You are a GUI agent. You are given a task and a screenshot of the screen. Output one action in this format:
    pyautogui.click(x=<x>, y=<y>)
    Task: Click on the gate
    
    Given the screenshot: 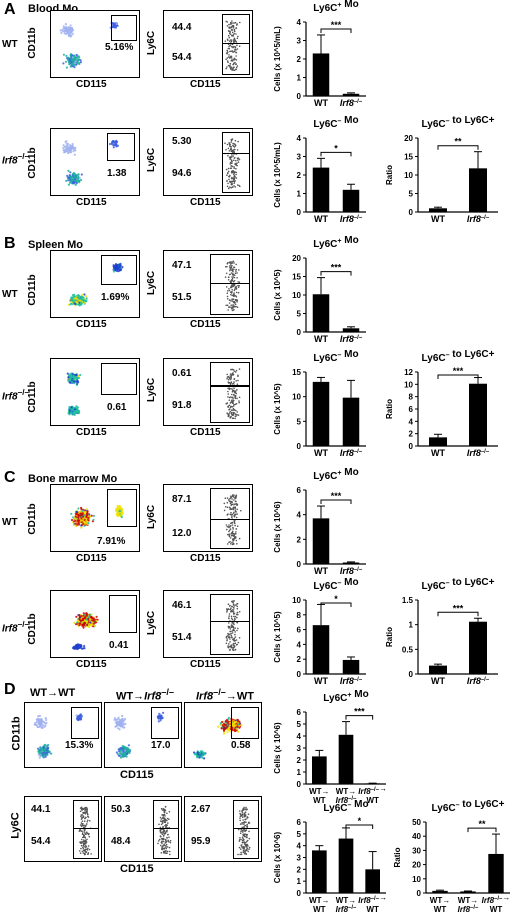 What is the action you would take?
    pyautogui.click(x=245, y=723)
    